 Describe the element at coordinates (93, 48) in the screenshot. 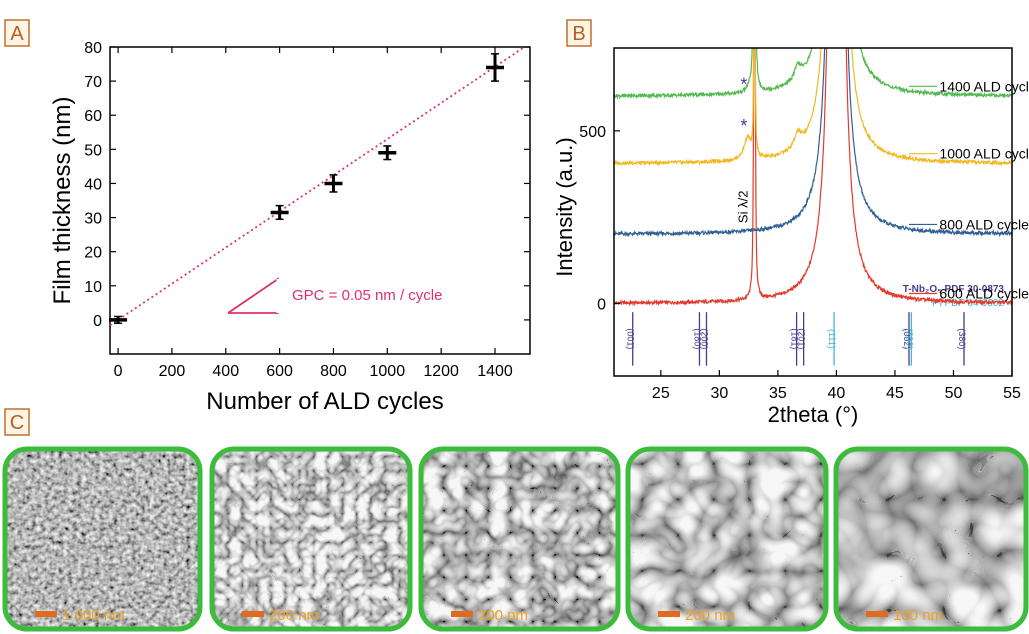

I see `y-tick-label-a: 80` at that location.